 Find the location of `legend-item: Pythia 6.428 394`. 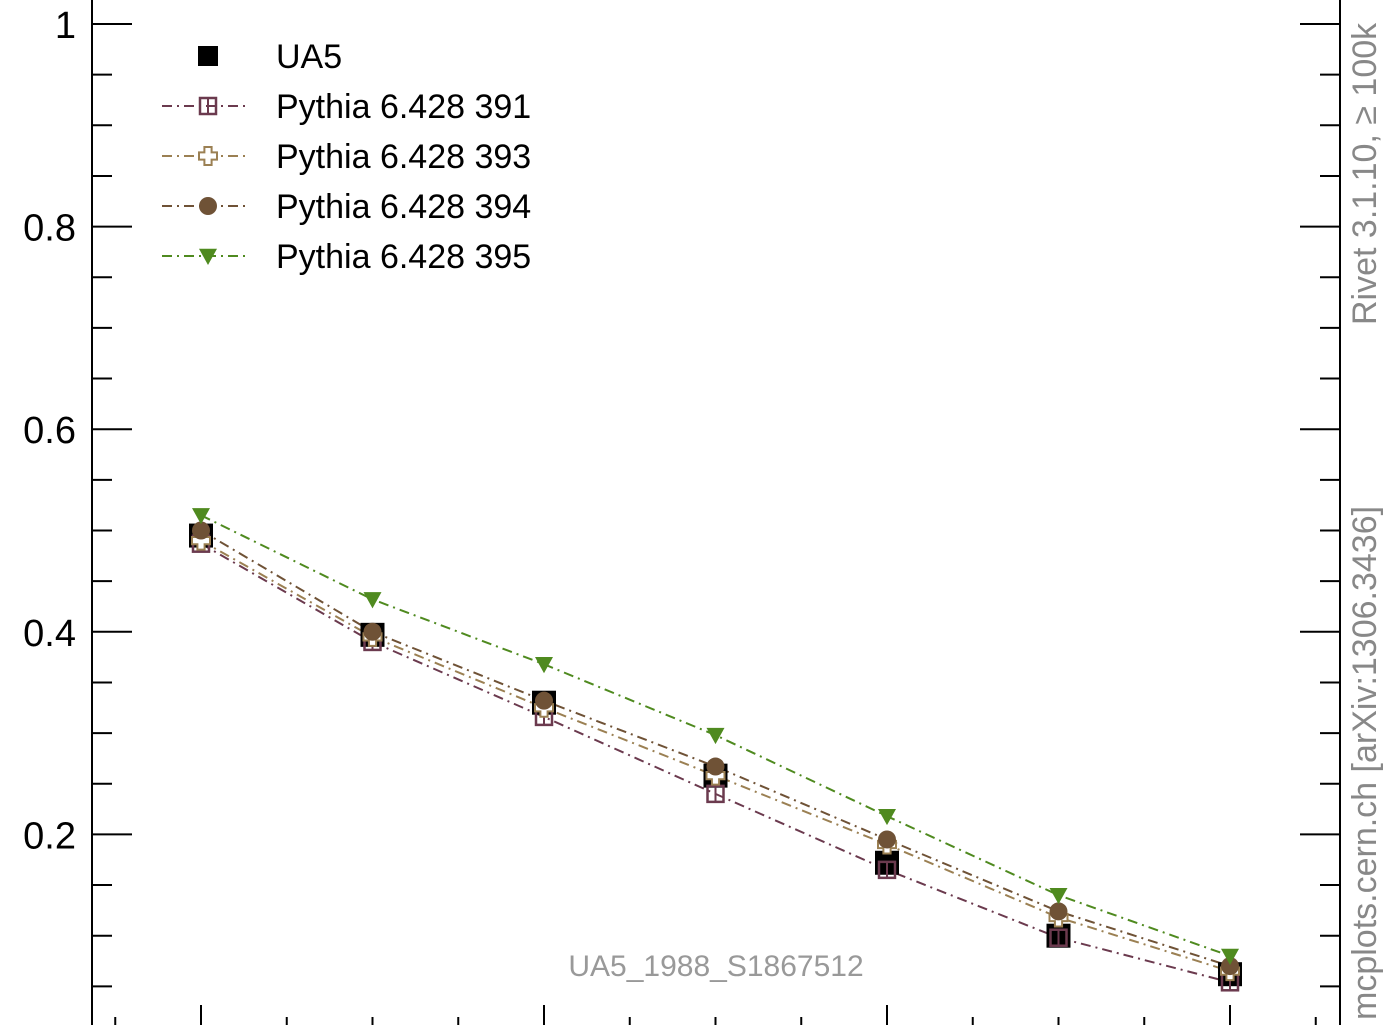

legend-item: Pythia 6.428 394 is located at coordinates (346, 207).